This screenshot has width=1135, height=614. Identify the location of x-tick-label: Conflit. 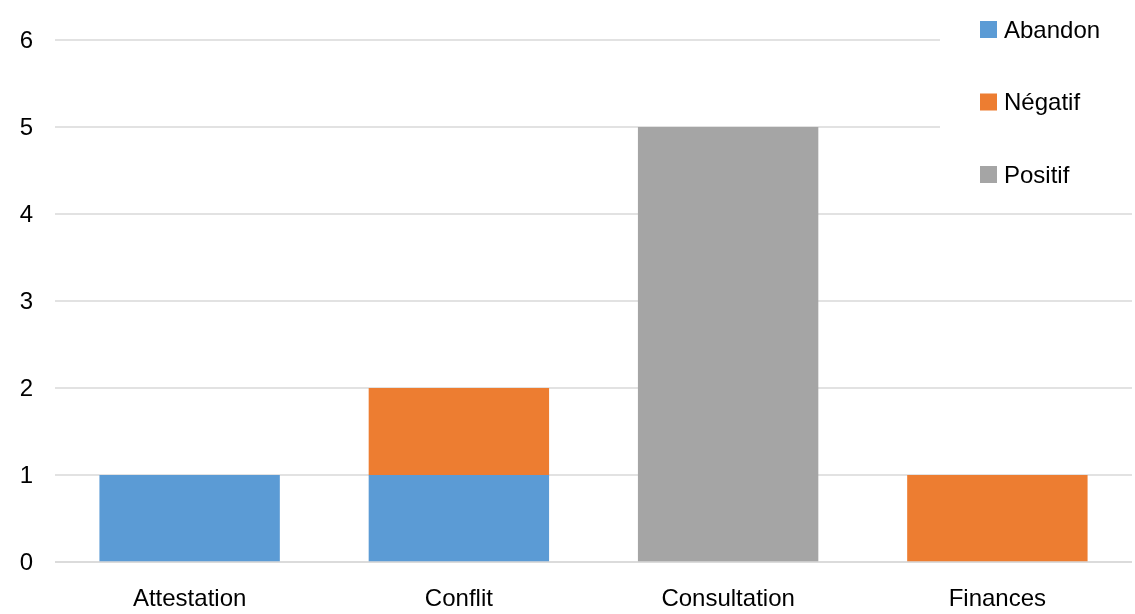
(459, 597).